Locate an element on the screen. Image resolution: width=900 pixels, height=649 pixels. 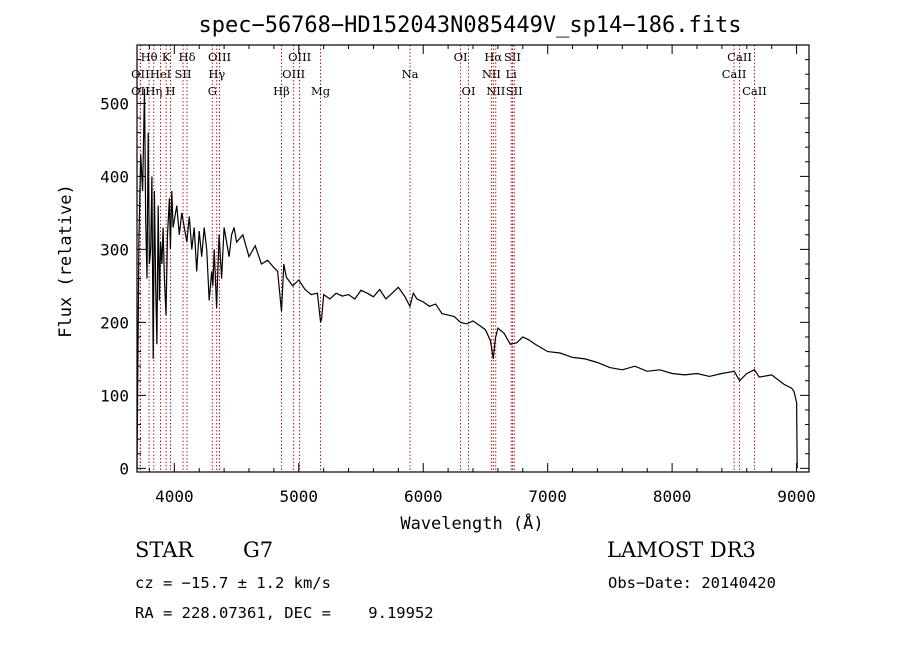
spectral-line-label: K is located at coordinates (166, 57).